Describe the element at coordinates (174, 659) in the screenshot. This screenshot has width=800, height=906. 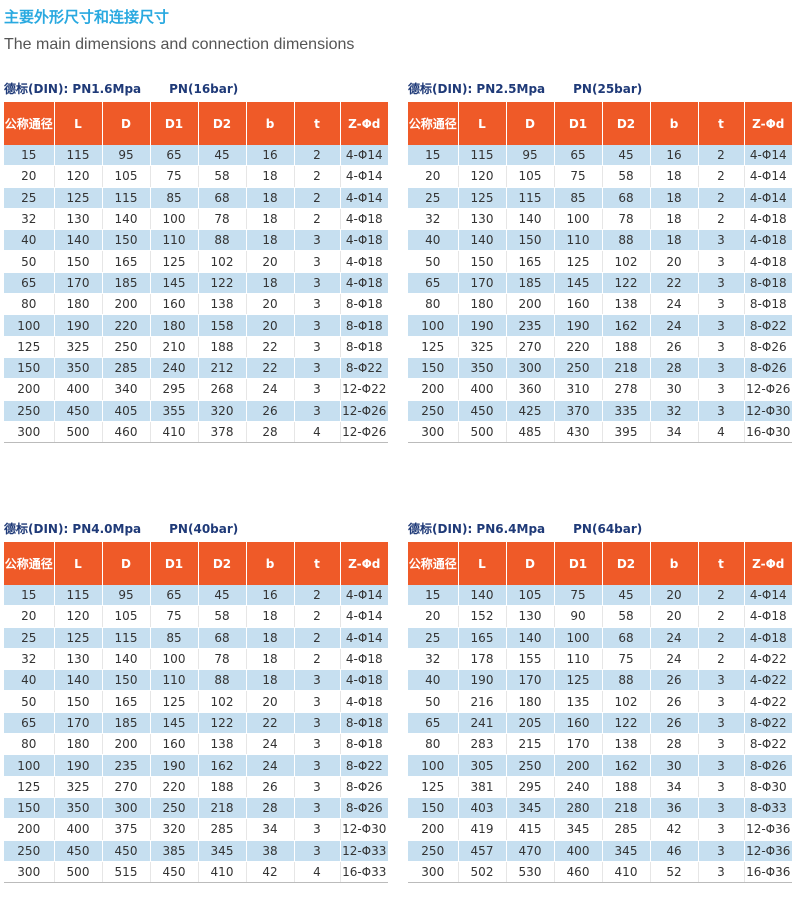
I see `table-cell: 100` at that location.